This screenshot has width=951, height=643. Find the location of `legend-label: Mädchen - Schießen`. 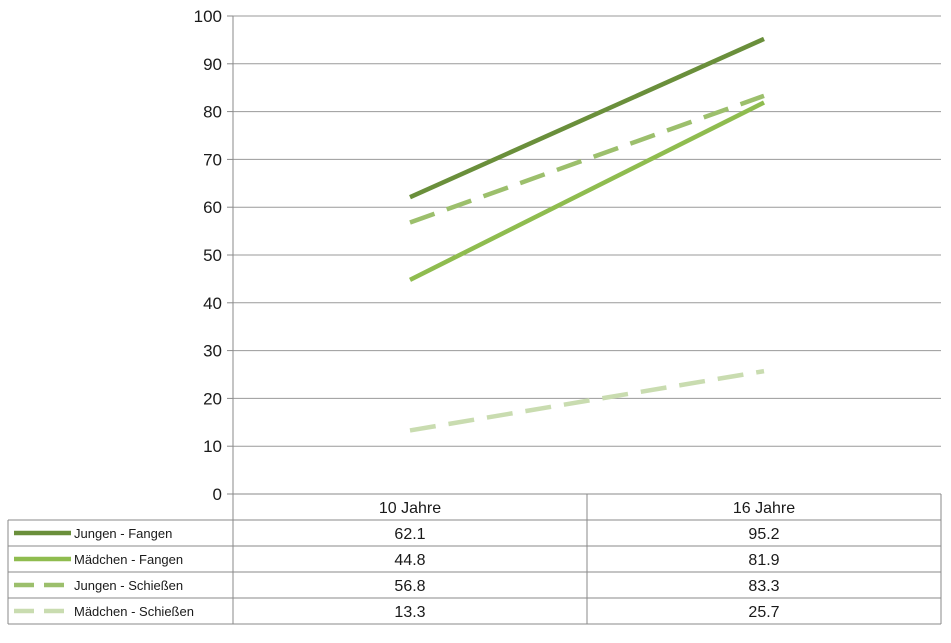

legend-label: Mädchen - Schießen is located at coordinates (134, 611).